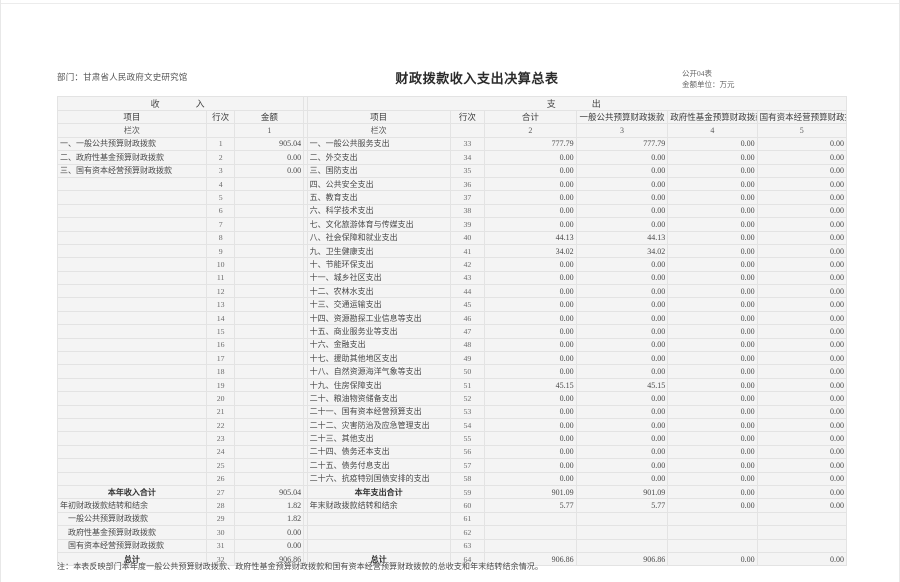  I want to click on income-item: 一般公共预算财政拨款, so click(132, 519).